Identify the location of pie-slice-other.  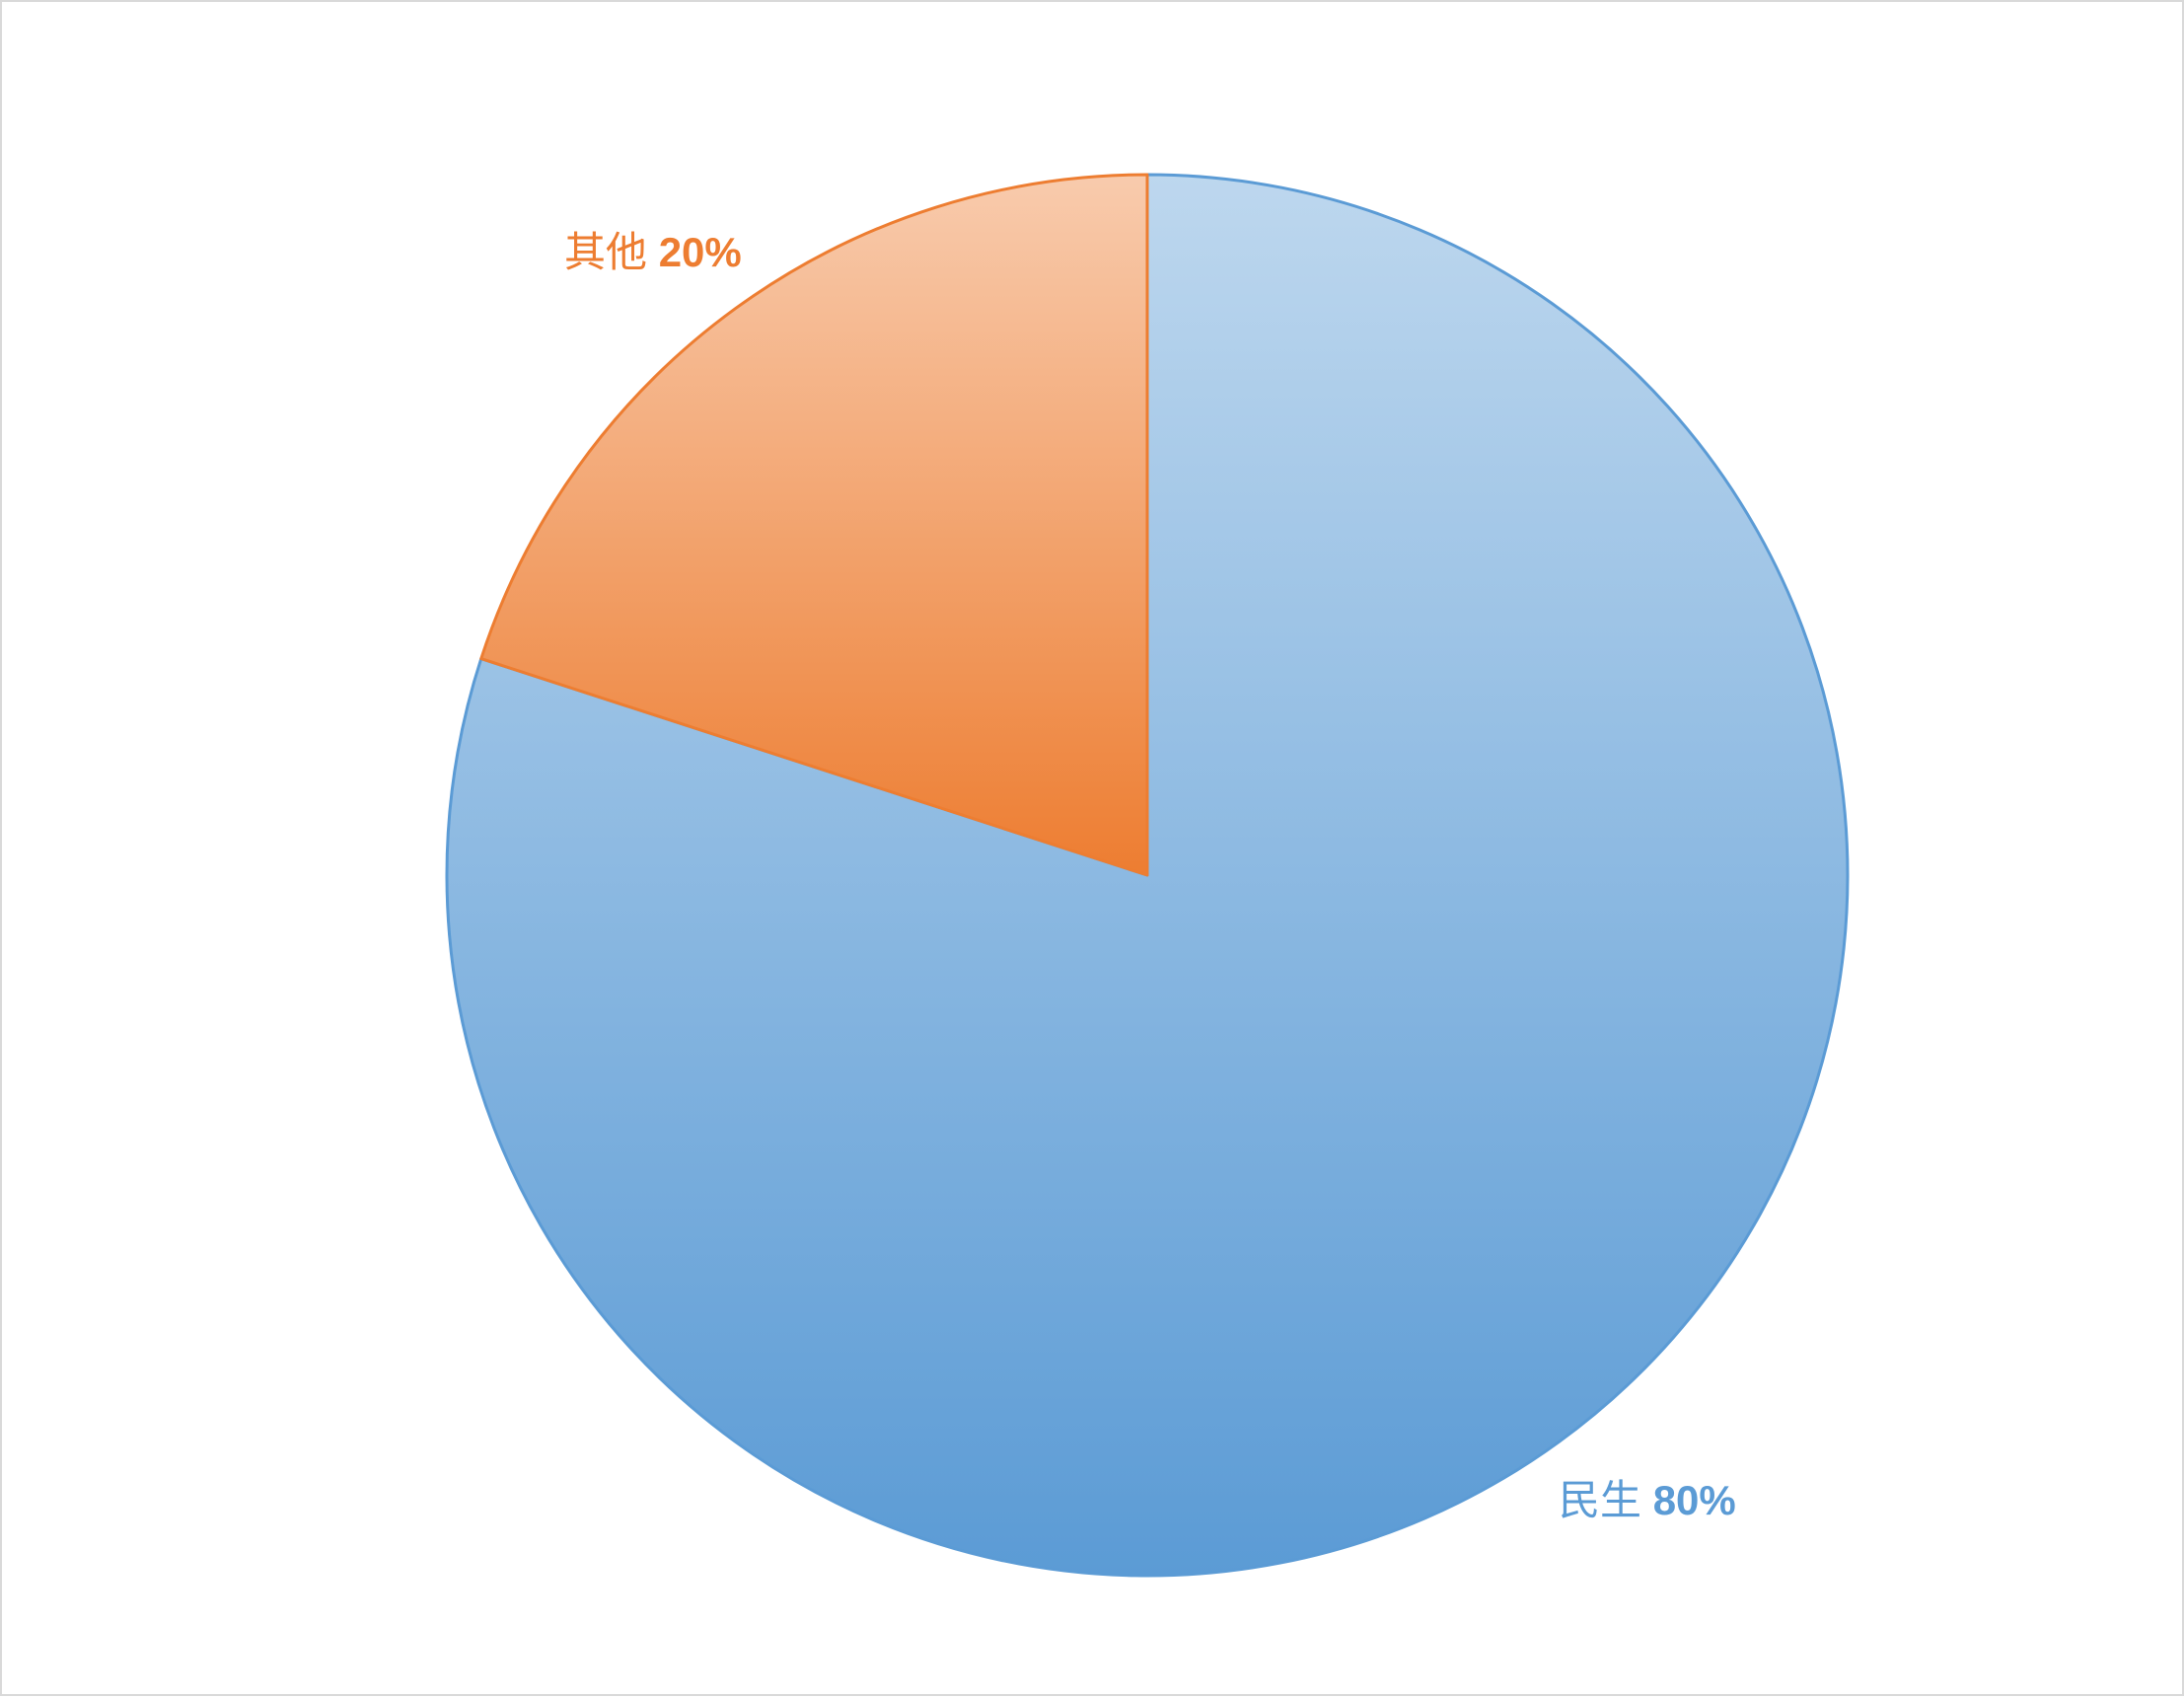
(814, 525).